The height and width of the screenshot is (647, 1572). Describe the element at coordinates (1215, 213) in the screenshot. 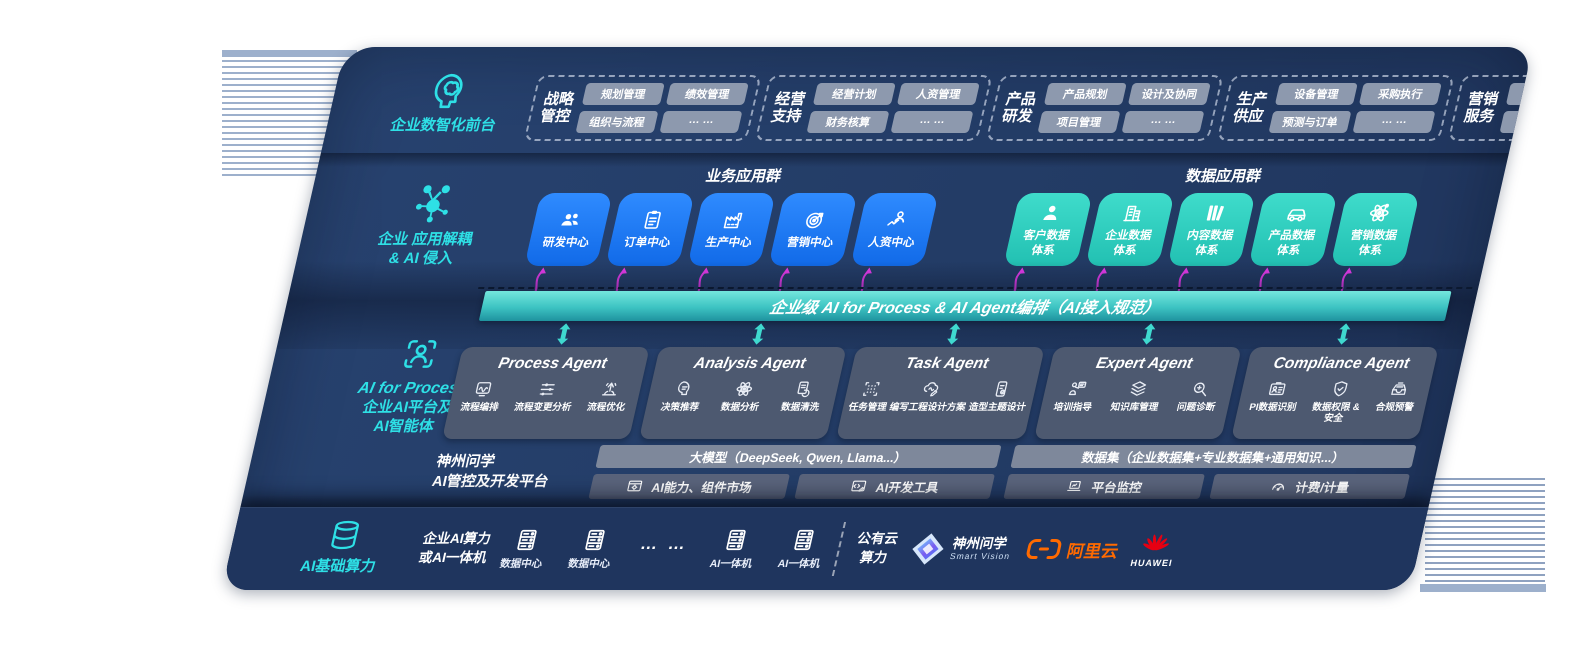

I see `books-icon` at that location.